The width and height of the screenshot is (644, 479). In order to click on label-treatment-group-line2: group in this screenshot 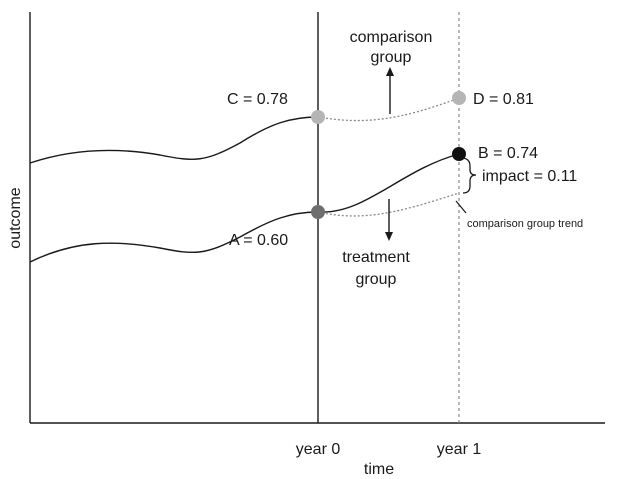, I will do `click(376, 279)`.